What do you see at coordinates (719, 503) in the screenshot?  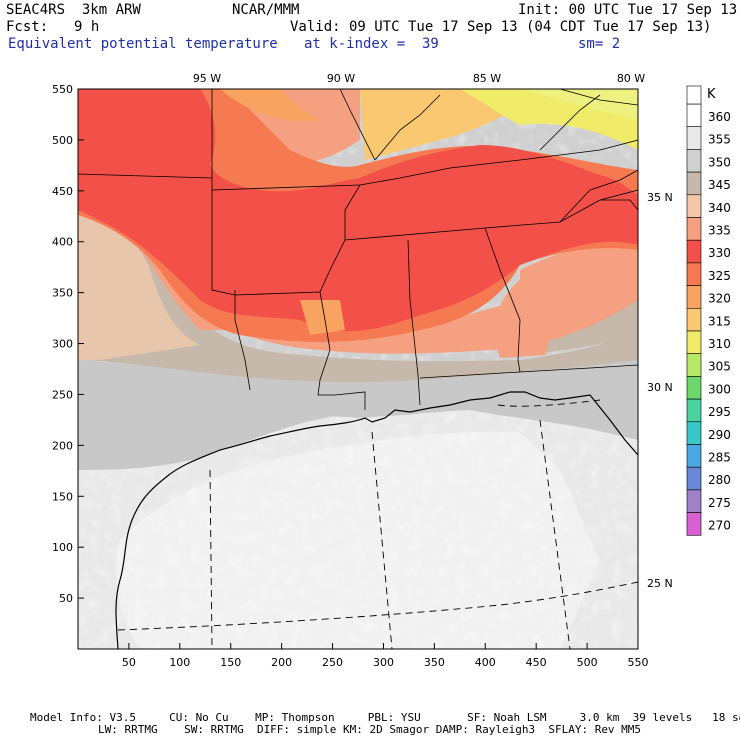 I see `colorbar-level-label: 275` at bounding box center [719, 503].